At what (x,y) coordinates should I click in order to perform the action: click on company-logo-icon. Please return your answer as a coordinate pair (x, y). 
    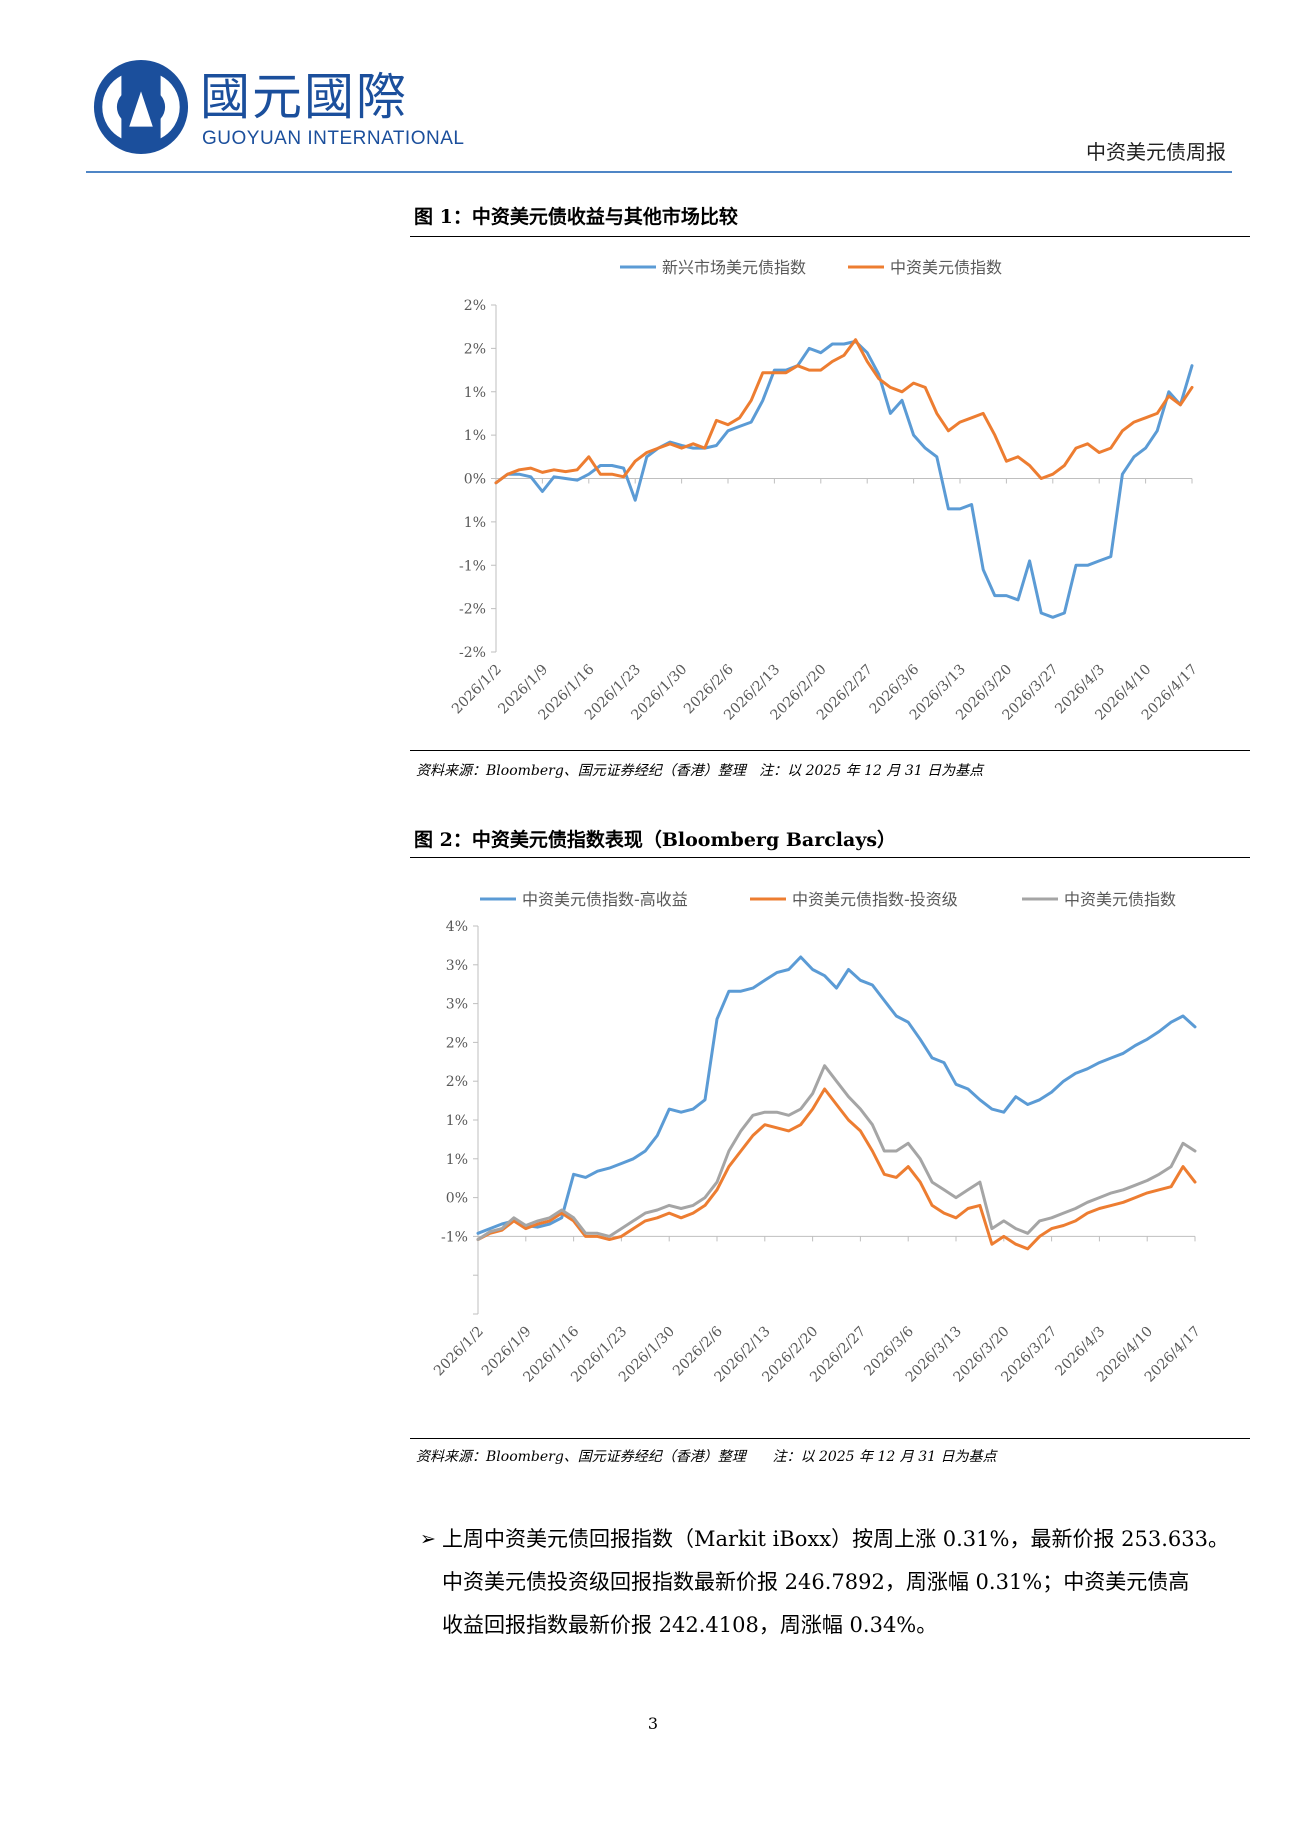
    Looking at the image, I should click on (141, 107).